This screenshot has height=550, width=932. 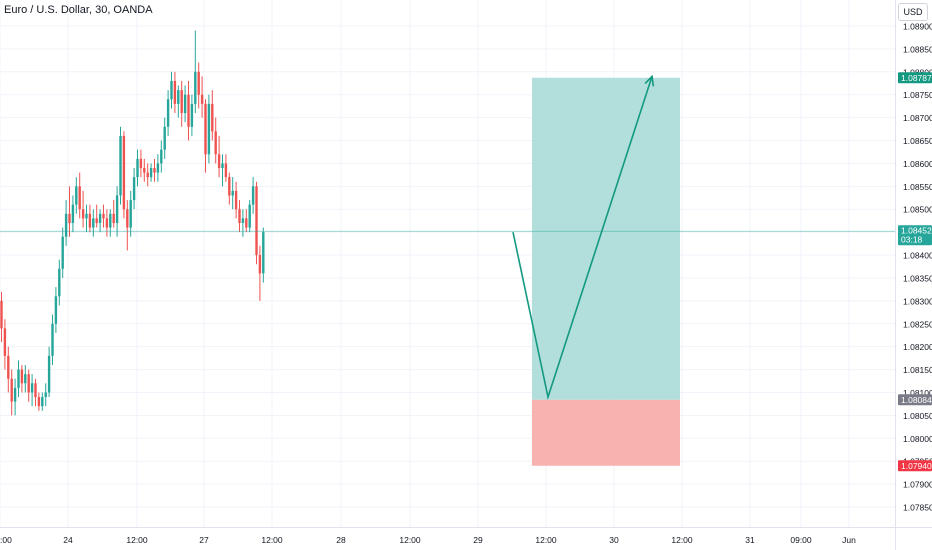 I want to click on y-tick-label: 1.08850, so click(x=917, y=49).